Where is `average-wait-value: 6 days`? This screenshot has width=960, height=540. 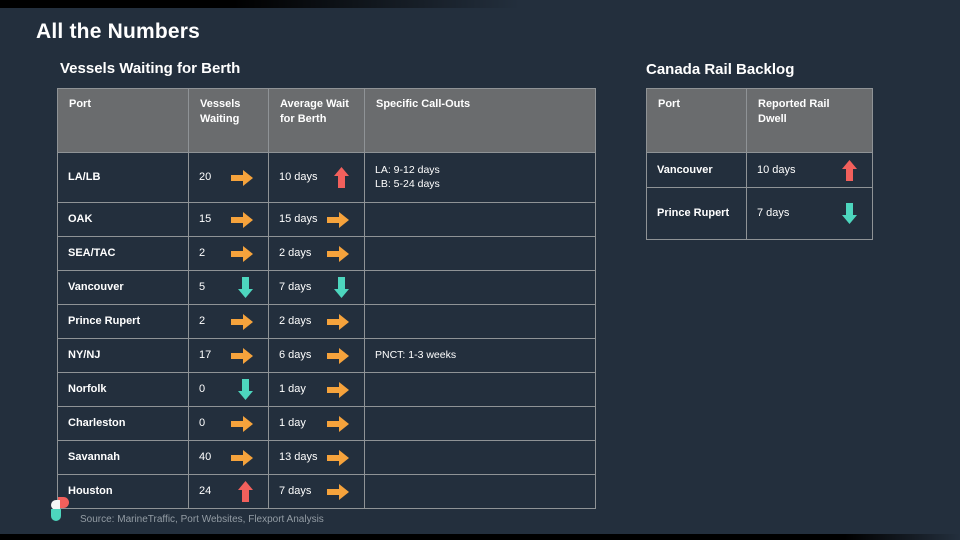
average-wait-value: 6 days is located at coordinates (295, 355).